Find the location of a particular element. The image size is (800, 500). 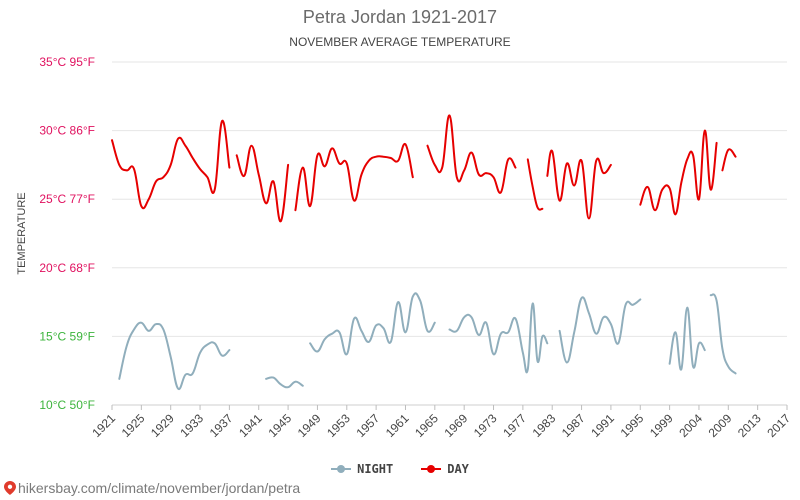

x-tick-label: 1973 is located at coordinates (485, 425).